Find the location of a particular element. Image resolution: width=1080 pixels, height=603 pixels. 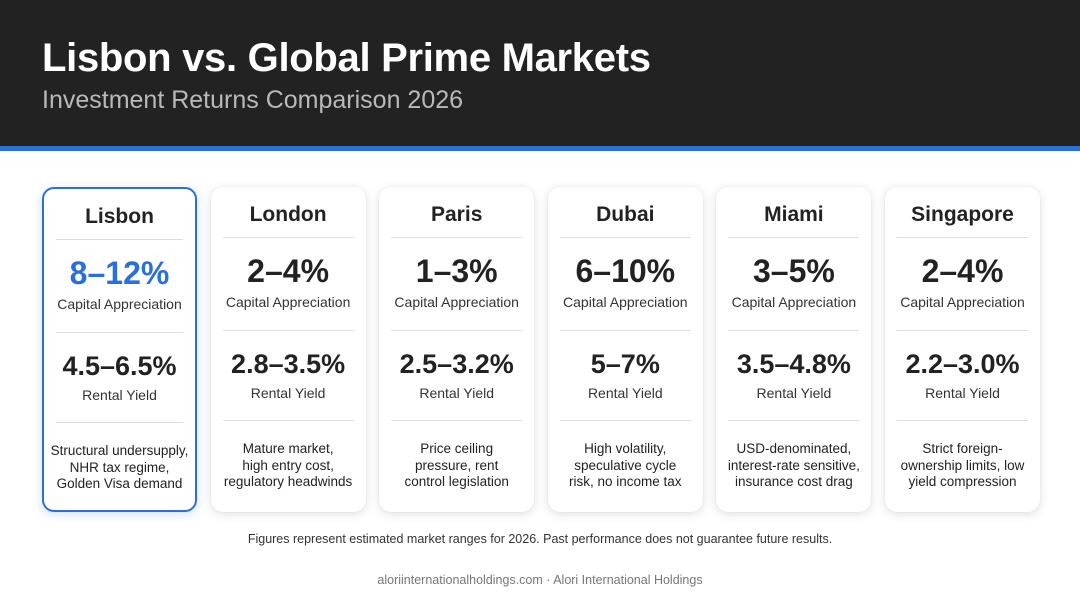

city-name: Singapore is located at coordinates (962, 214).